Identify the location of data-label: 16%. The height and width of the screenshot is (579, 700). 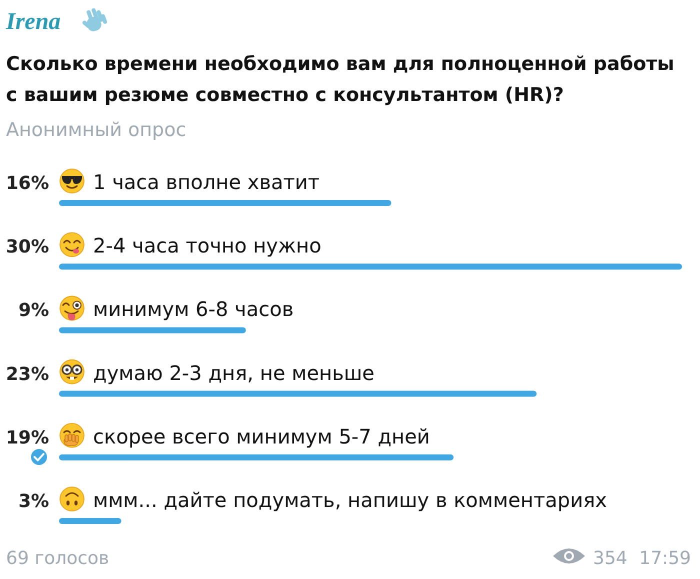
(27, 183).